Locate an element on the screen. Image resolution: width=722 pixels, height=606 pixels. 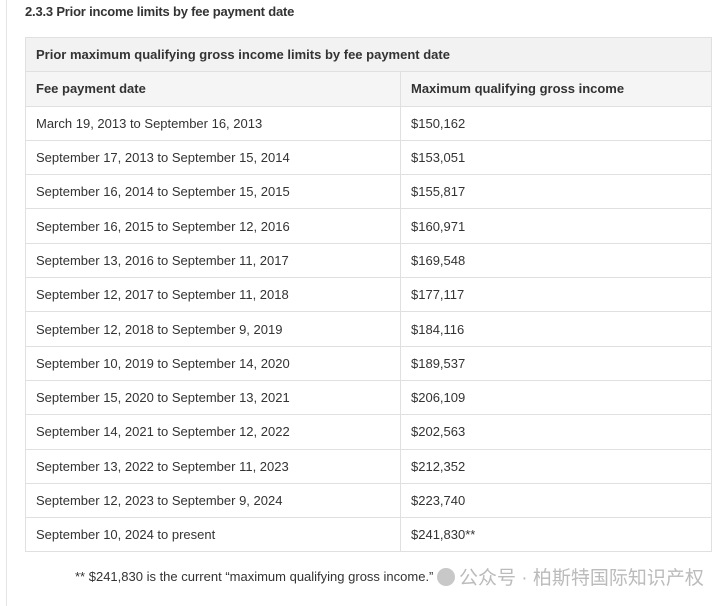
table-row: September 10, 2024 to present $241,830** is located at coordinates (368, 535).